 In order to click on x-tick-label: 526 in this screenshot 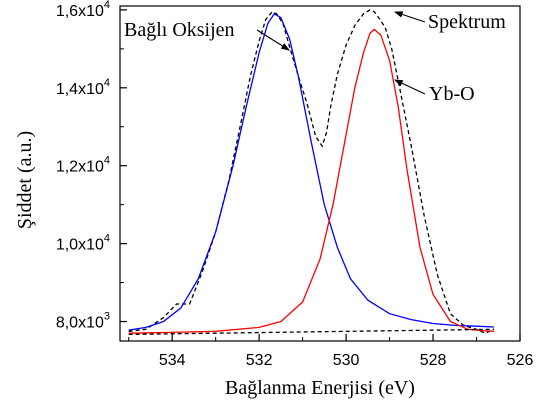, I will do `click(520, 360)`.